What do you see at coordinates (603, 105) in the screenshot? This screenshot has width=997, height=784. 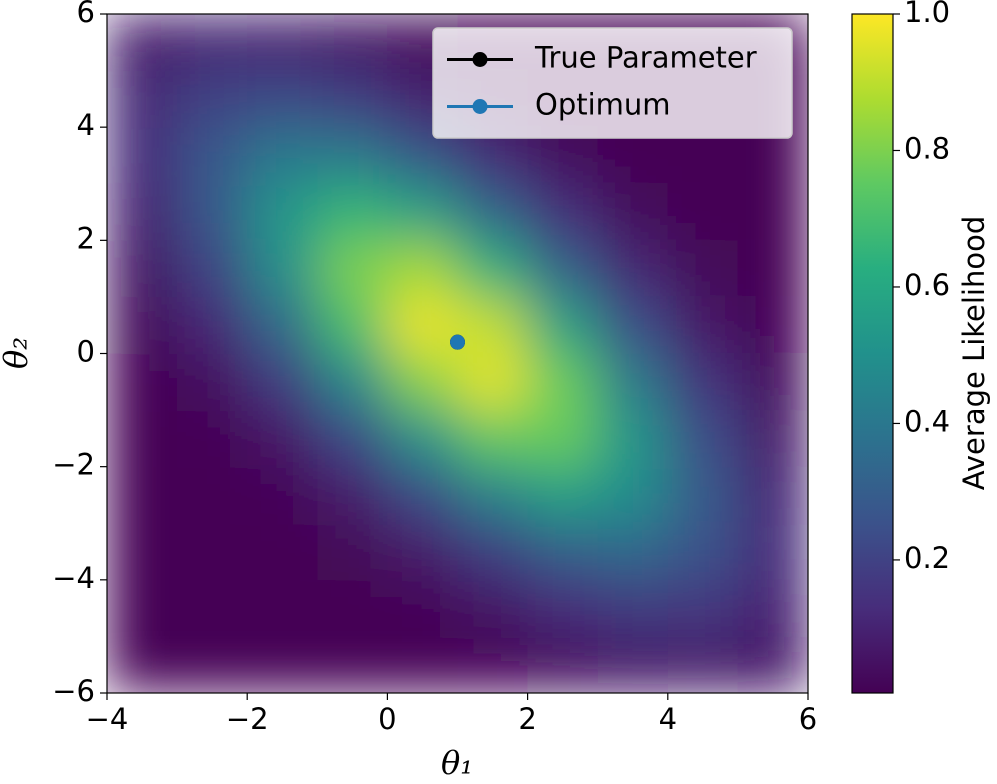 I see `legend-label: Optimum` at bounding box center [603, 105].